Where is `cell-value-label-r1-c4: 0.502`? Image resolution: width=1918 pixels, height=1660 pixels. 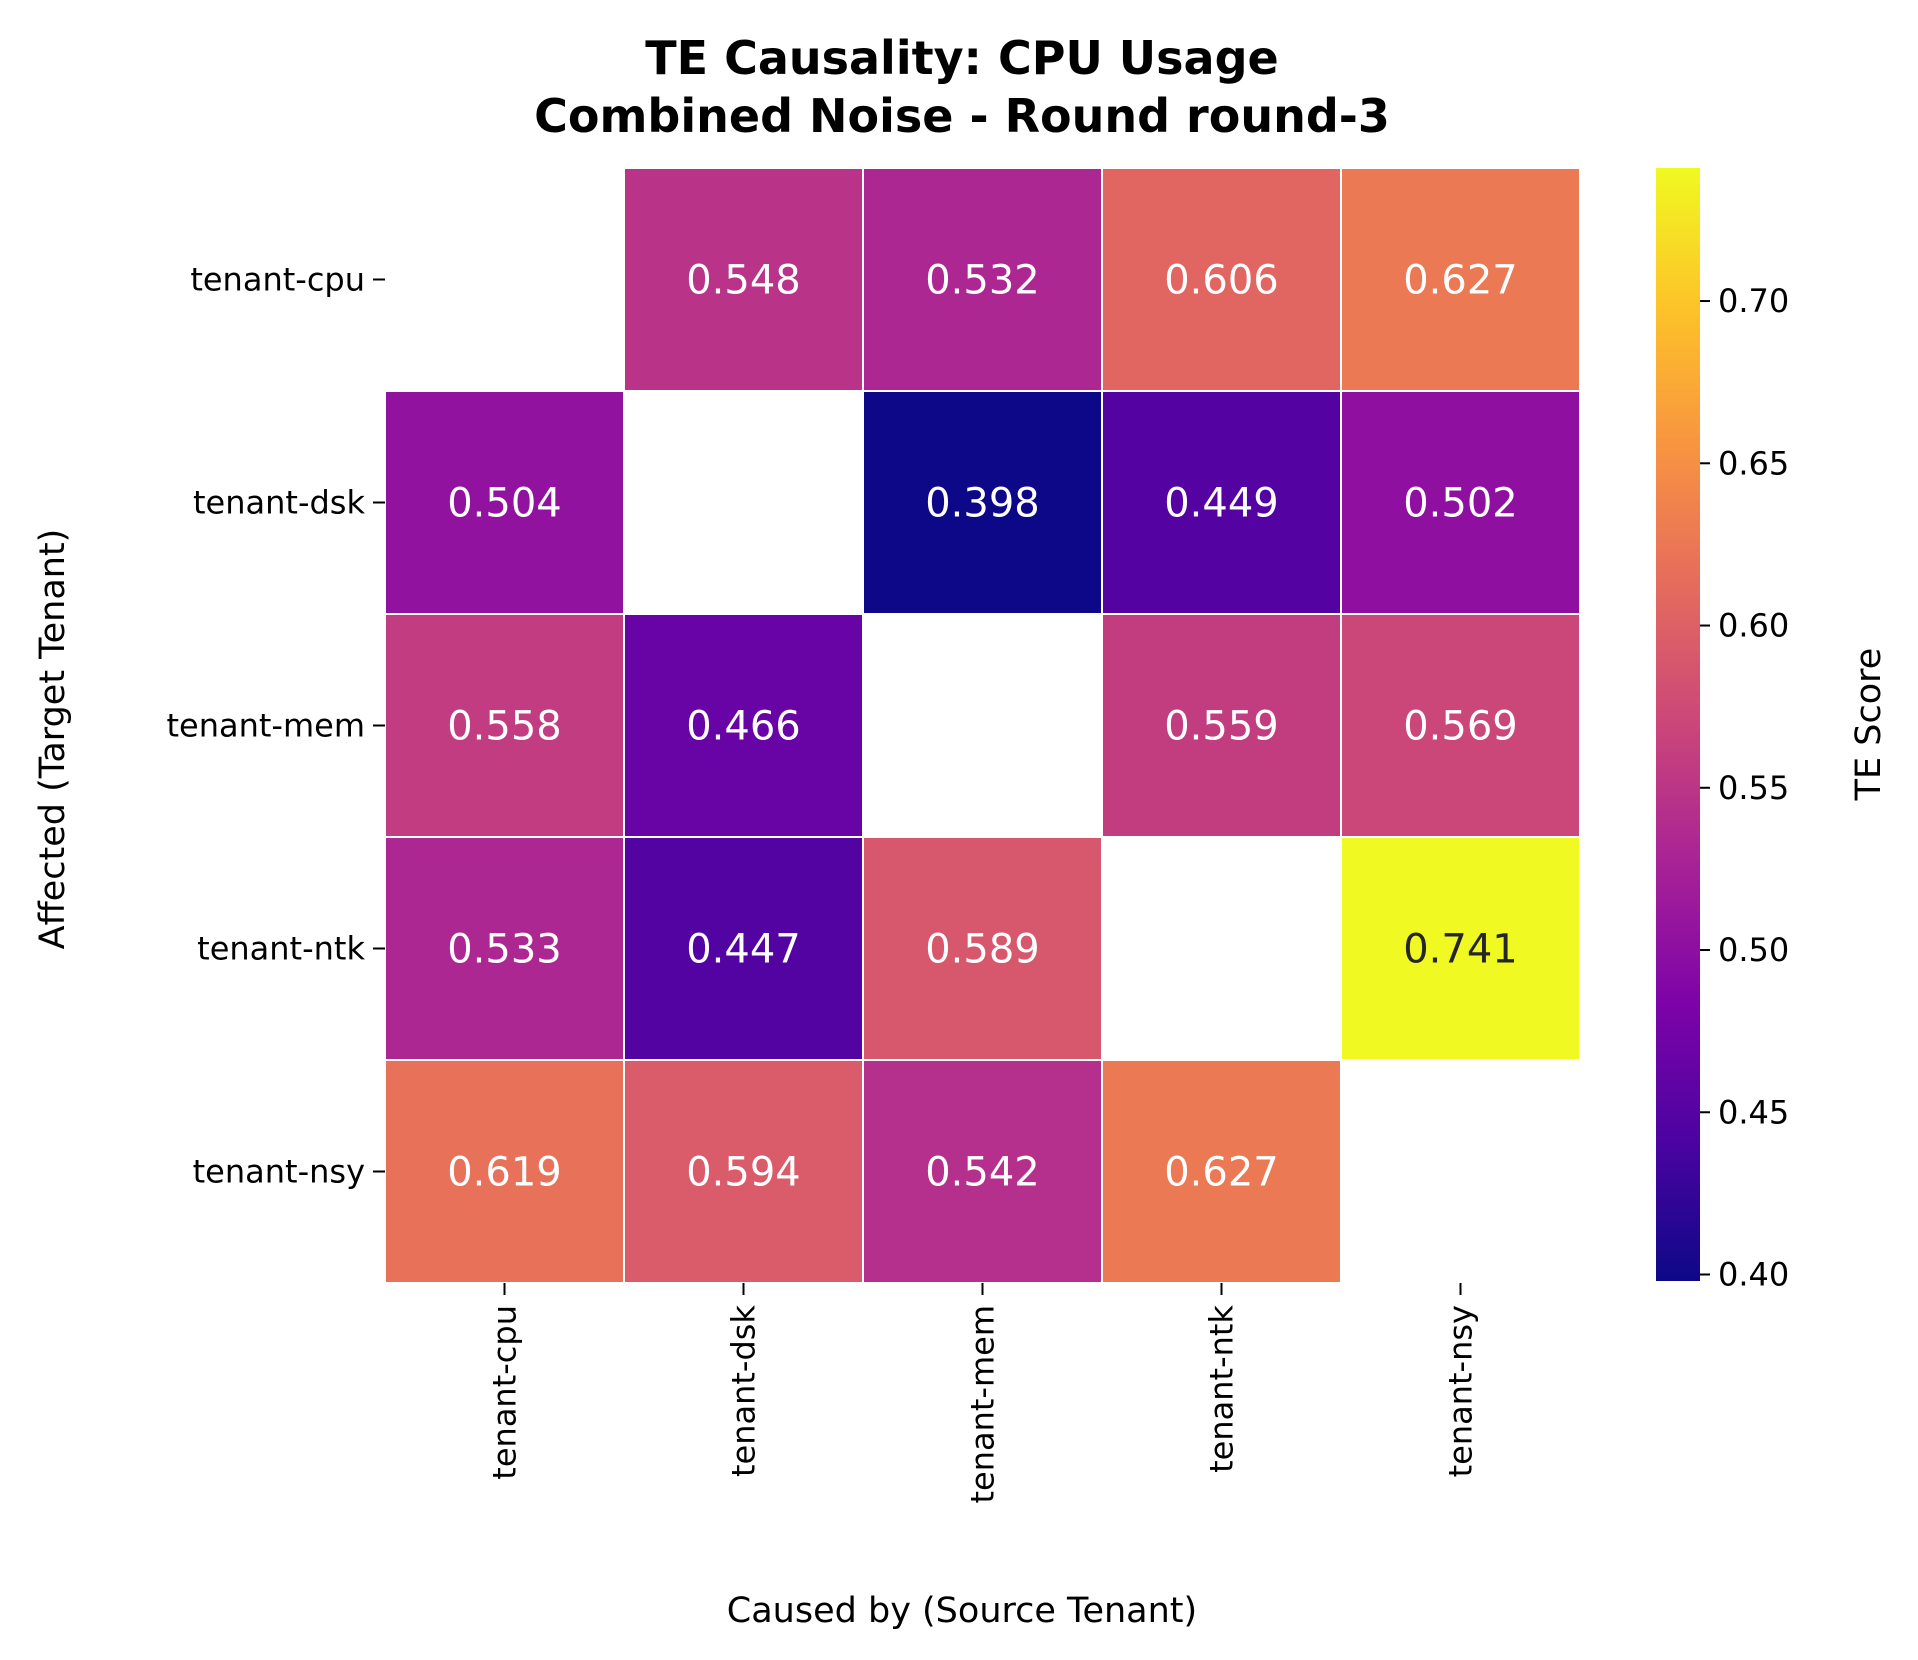
cell-value-label-r1-c4: 0.502 is located at coordinates (1460, 504).